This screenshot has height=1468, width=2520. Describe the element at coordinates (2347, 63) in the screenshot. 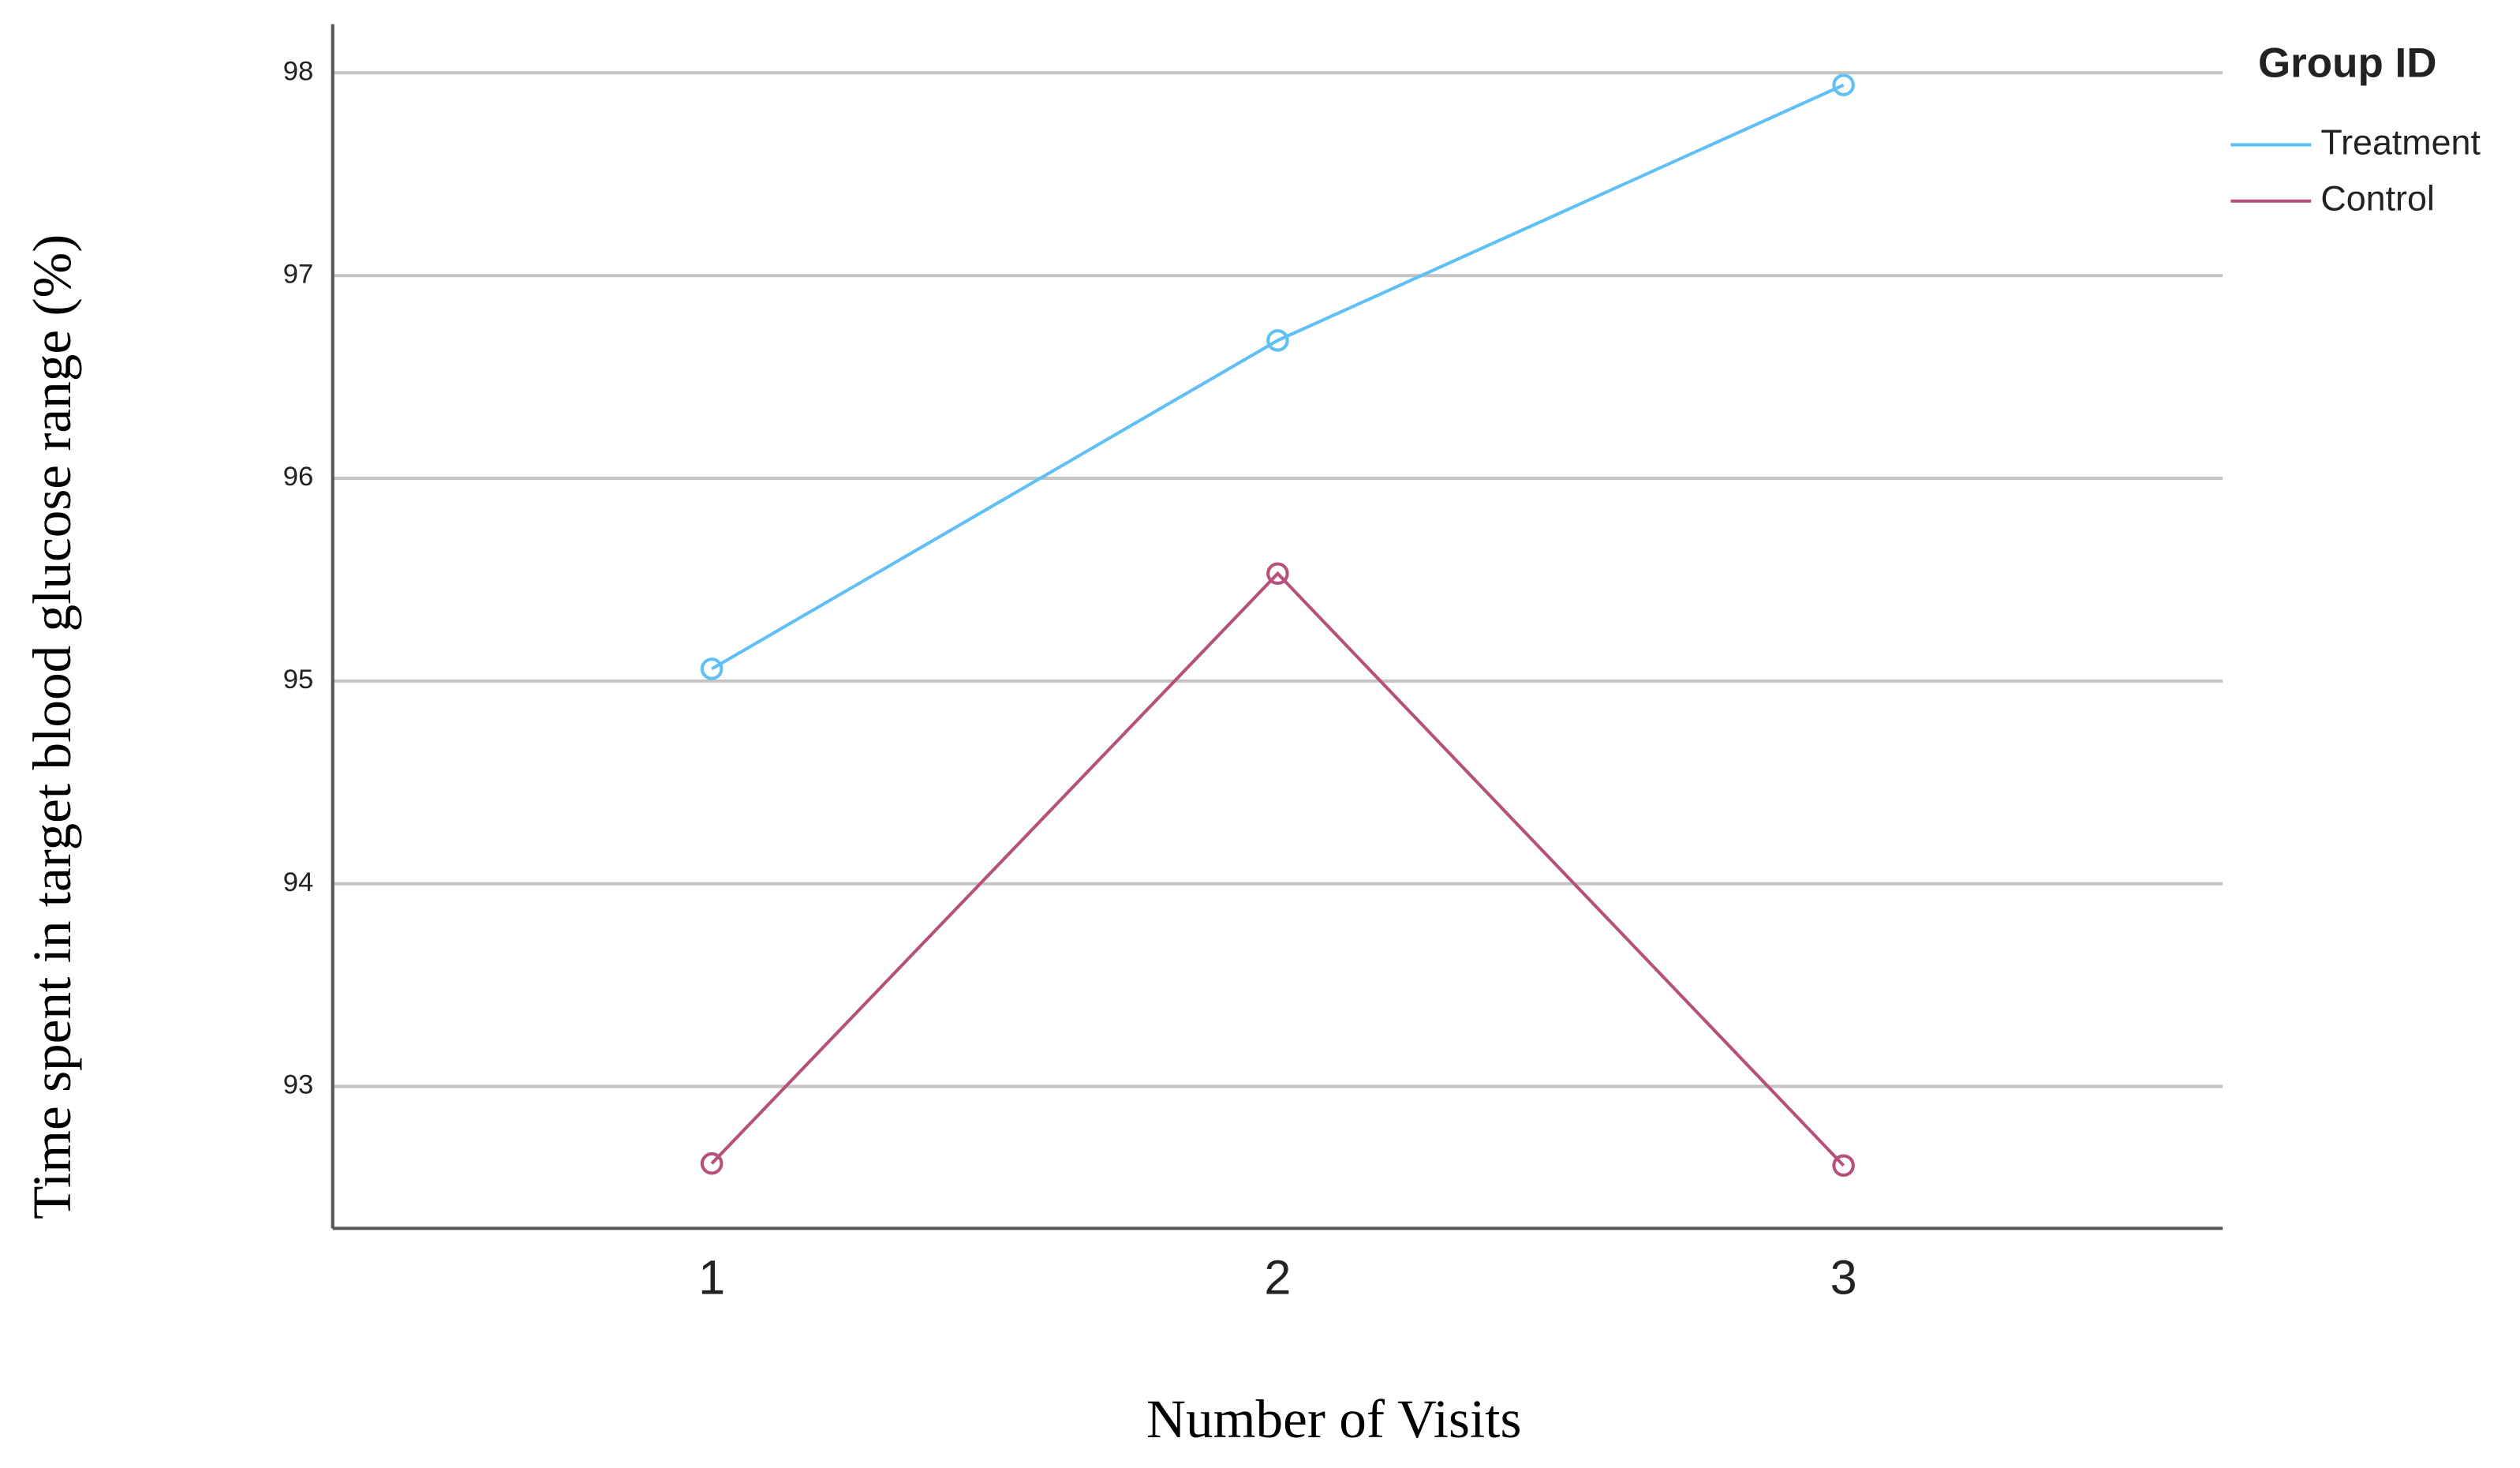

I see `legend-title: Group ID` at that location.